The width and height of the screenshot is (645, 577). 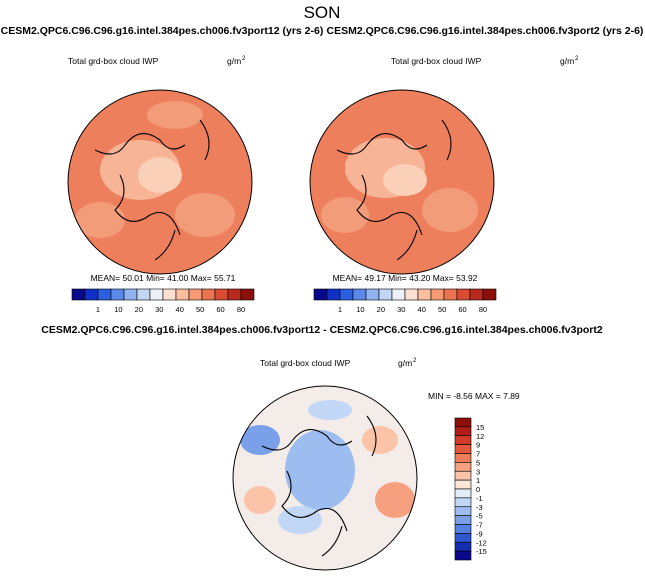 I want to click on colorbar-label: -3, so click(x=479, y=507).